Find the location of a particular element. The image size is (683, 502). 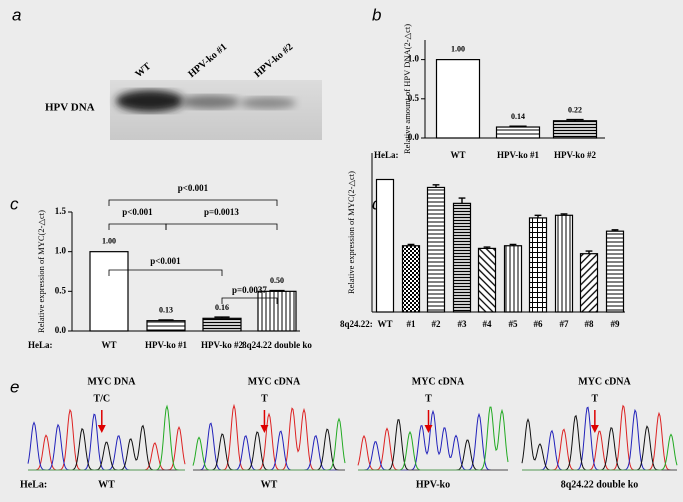

sample-label: HPV-ko is located at coordinates (433, 484).